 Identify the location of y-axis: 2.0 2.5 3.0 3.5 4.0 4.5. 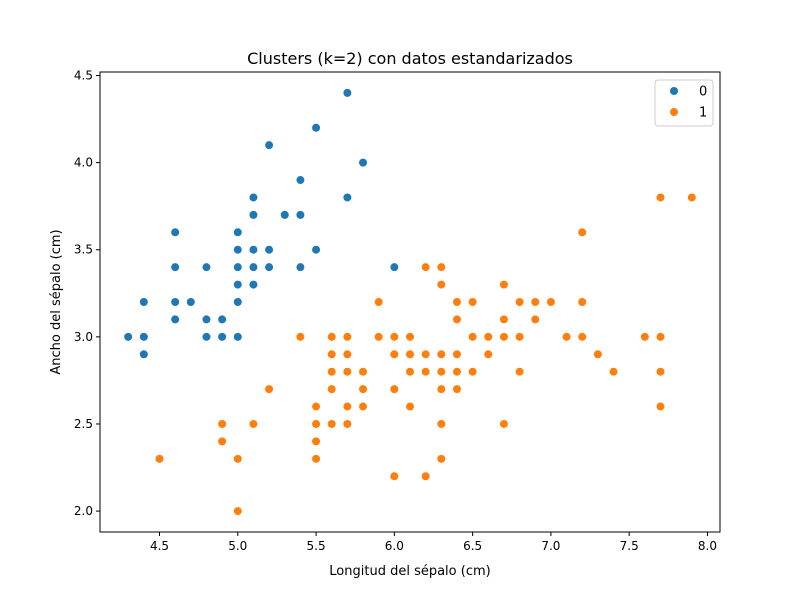
(87, 293).